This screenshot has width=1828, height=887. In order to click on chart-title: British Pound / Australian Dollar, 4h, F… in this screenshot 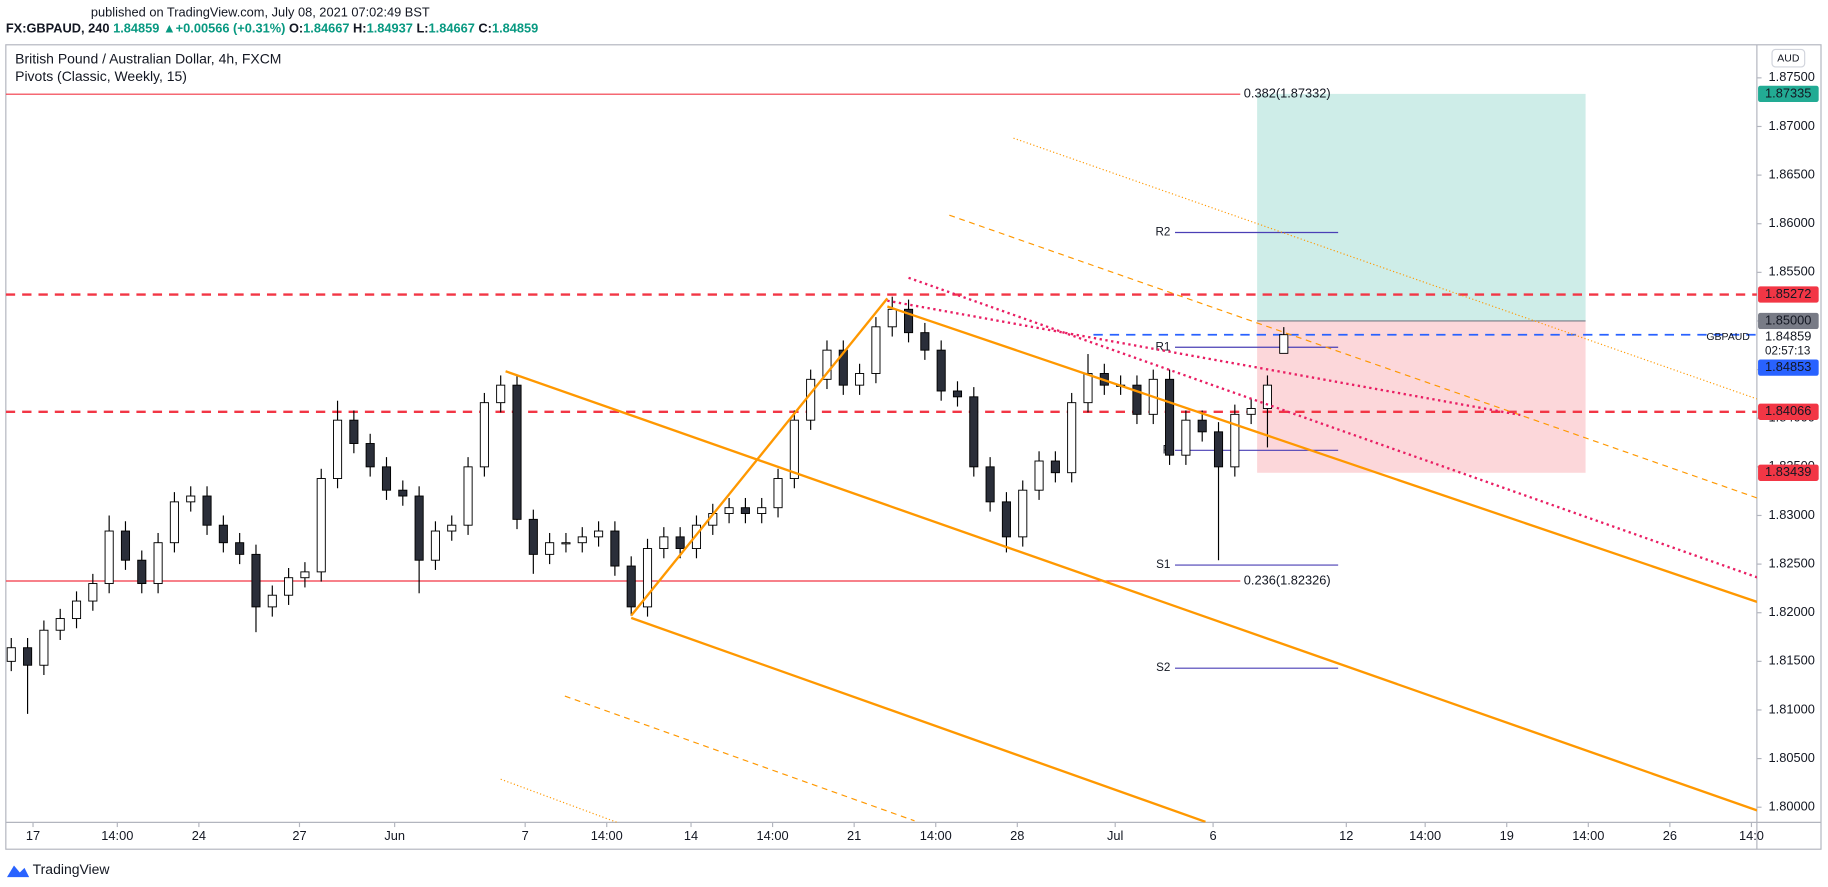, I will do `click(148, 59)`.